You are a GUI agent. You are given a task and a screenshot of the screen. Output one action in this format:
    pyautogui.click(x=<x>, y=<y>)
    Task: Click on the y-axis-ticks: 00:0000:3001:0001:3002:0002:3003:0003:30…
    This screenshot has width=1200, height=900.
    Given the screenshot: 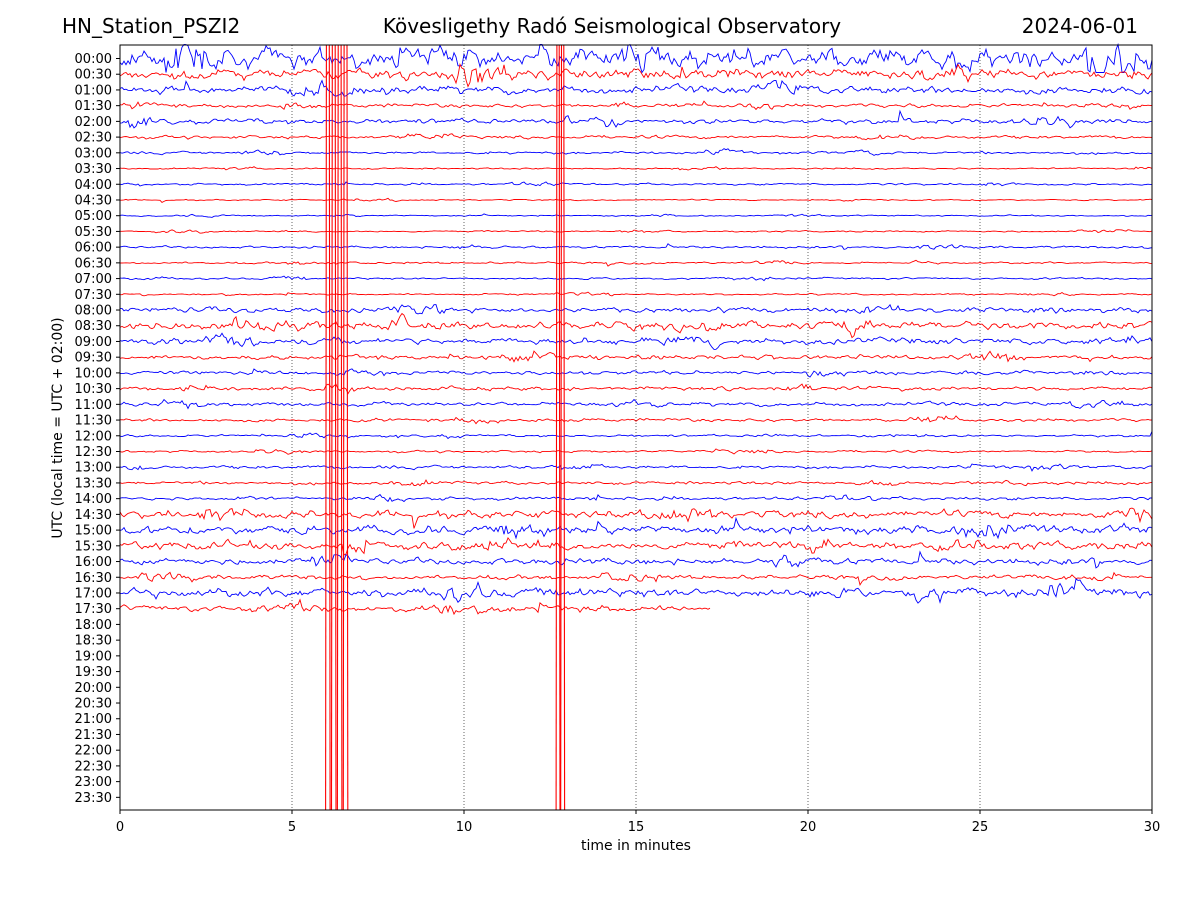 What is the action you would take?
    pyautogui.click(x=97, y=429)
    